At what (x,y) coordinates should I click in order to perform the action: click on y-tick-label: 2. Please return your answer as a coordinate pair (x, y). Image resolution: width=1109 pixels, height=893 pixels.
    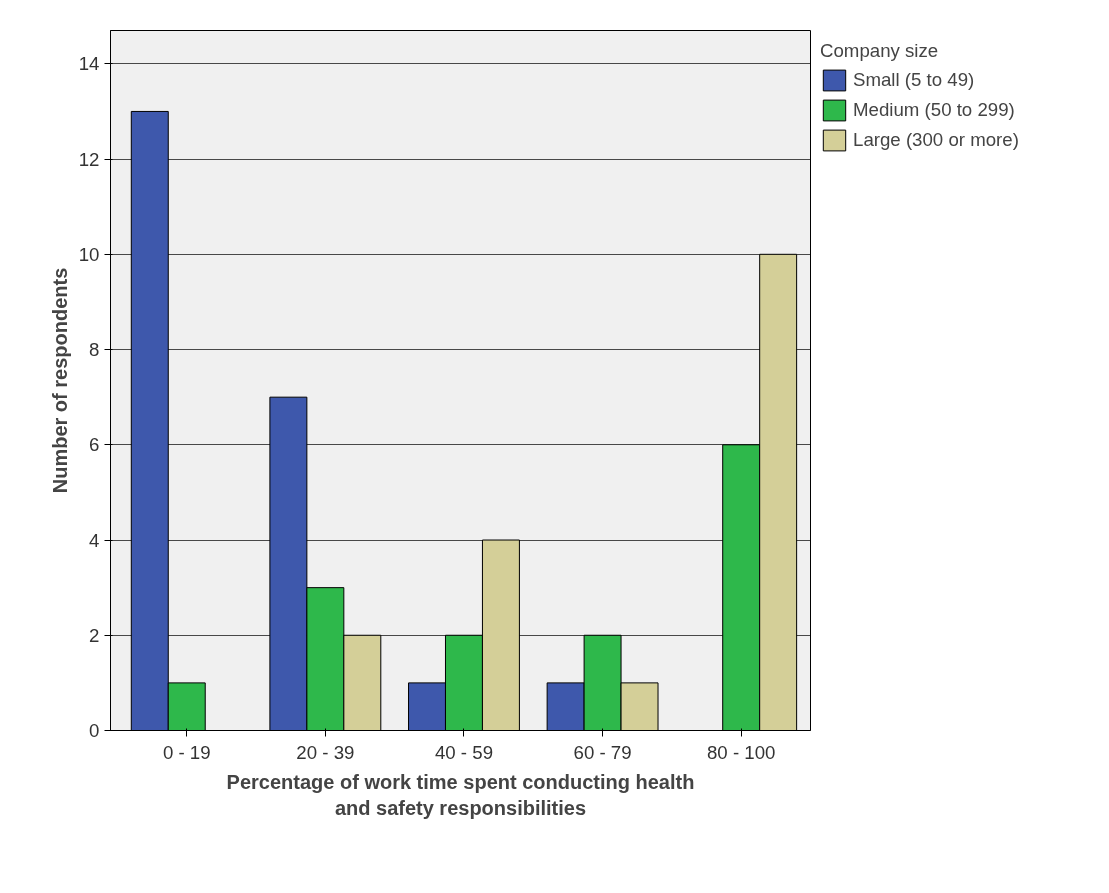
    Looking at the image, I should click on (94, 635).